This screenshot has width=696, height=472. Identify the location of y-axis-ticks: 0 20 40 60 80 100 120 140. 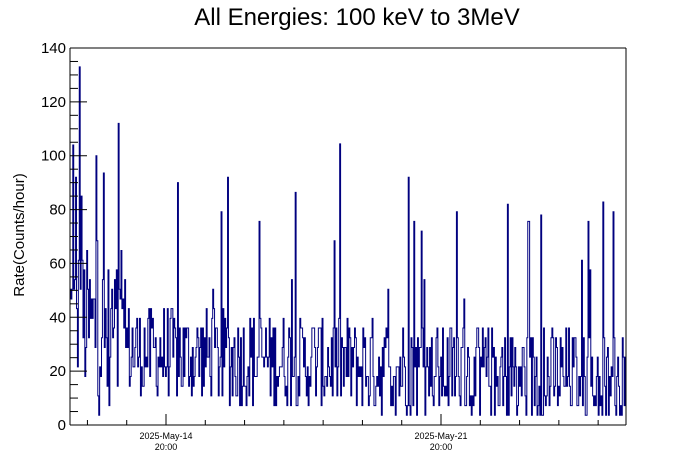
(64, 237).